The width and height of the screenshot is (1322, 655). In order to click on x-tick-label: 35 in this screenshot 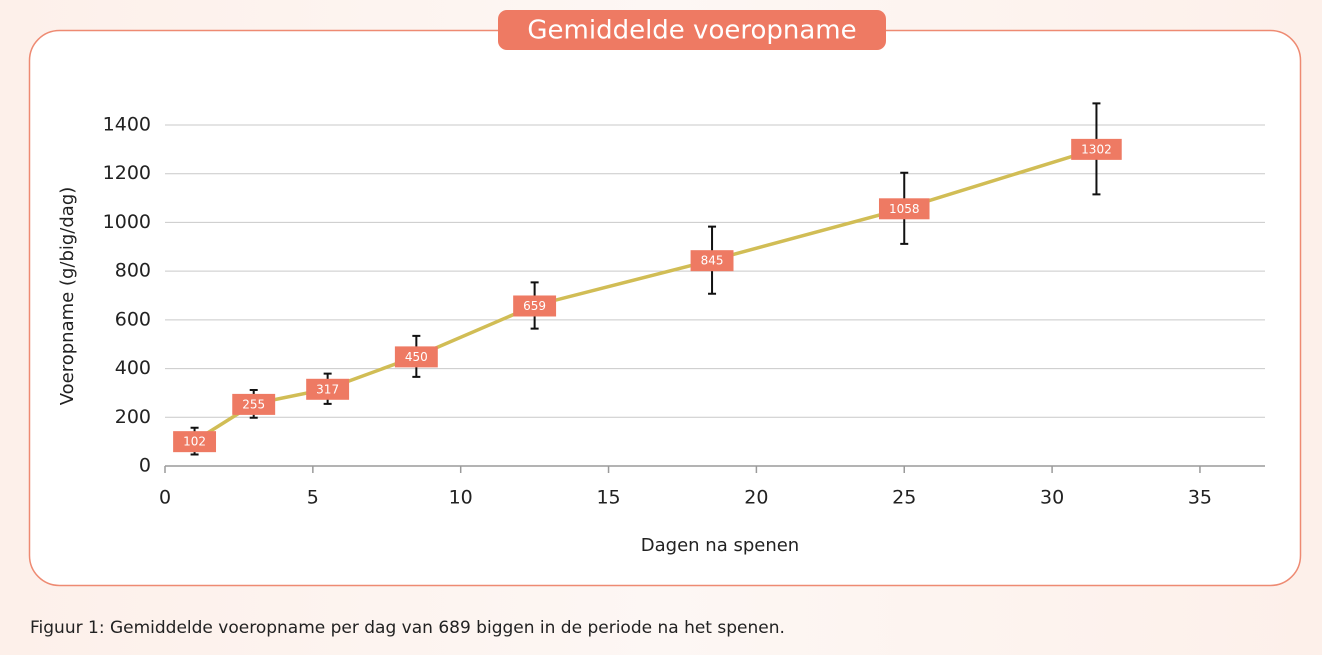, I will do `click(1200, 498)`.